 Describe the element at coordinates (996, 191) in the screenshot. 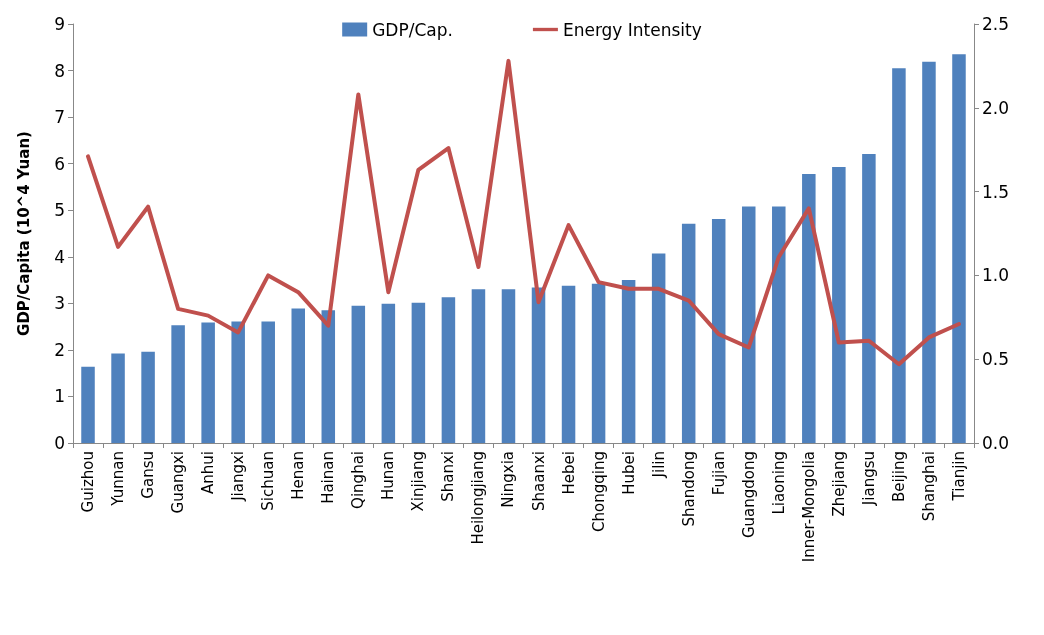

I see `y2-tick-label: 1.5` at that location.